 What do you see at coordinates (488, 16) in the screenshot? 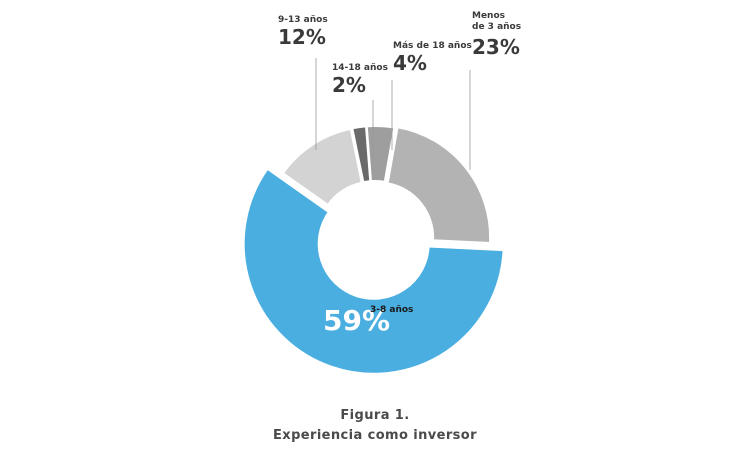
I see `slice-label: Menos` at bounding box center [488, 16].